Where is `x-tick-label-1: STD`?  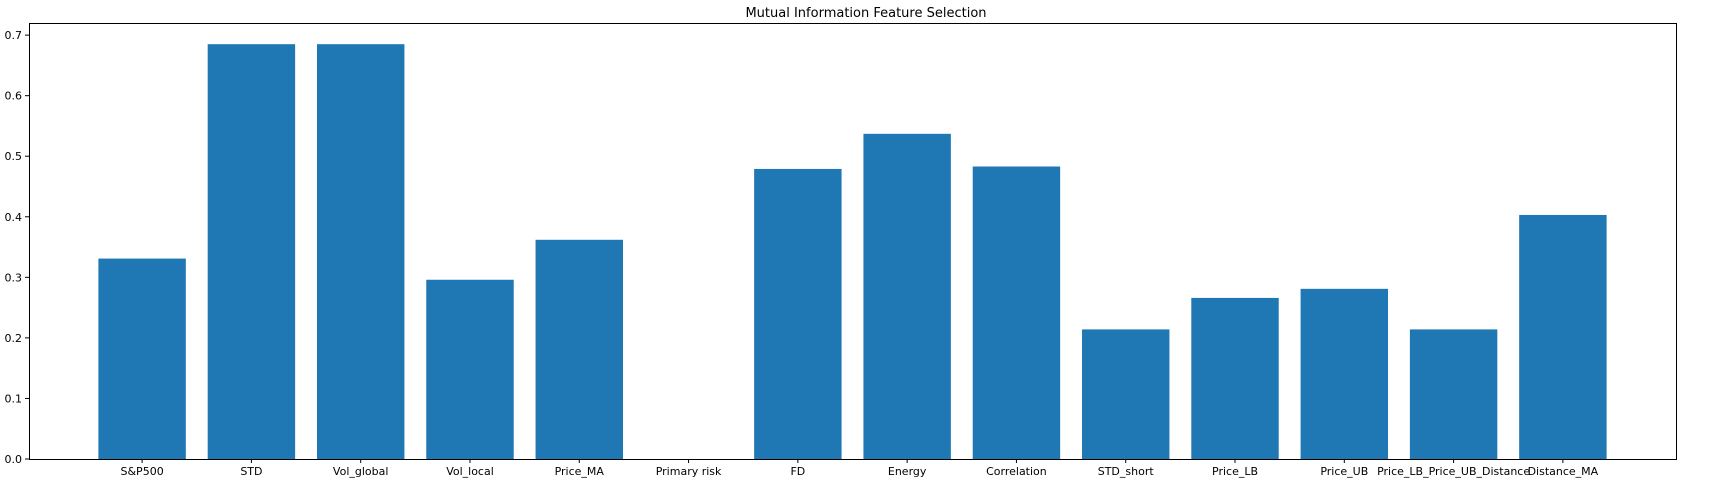 x-tick-label-1: STD is located at coordinates (251, 471).